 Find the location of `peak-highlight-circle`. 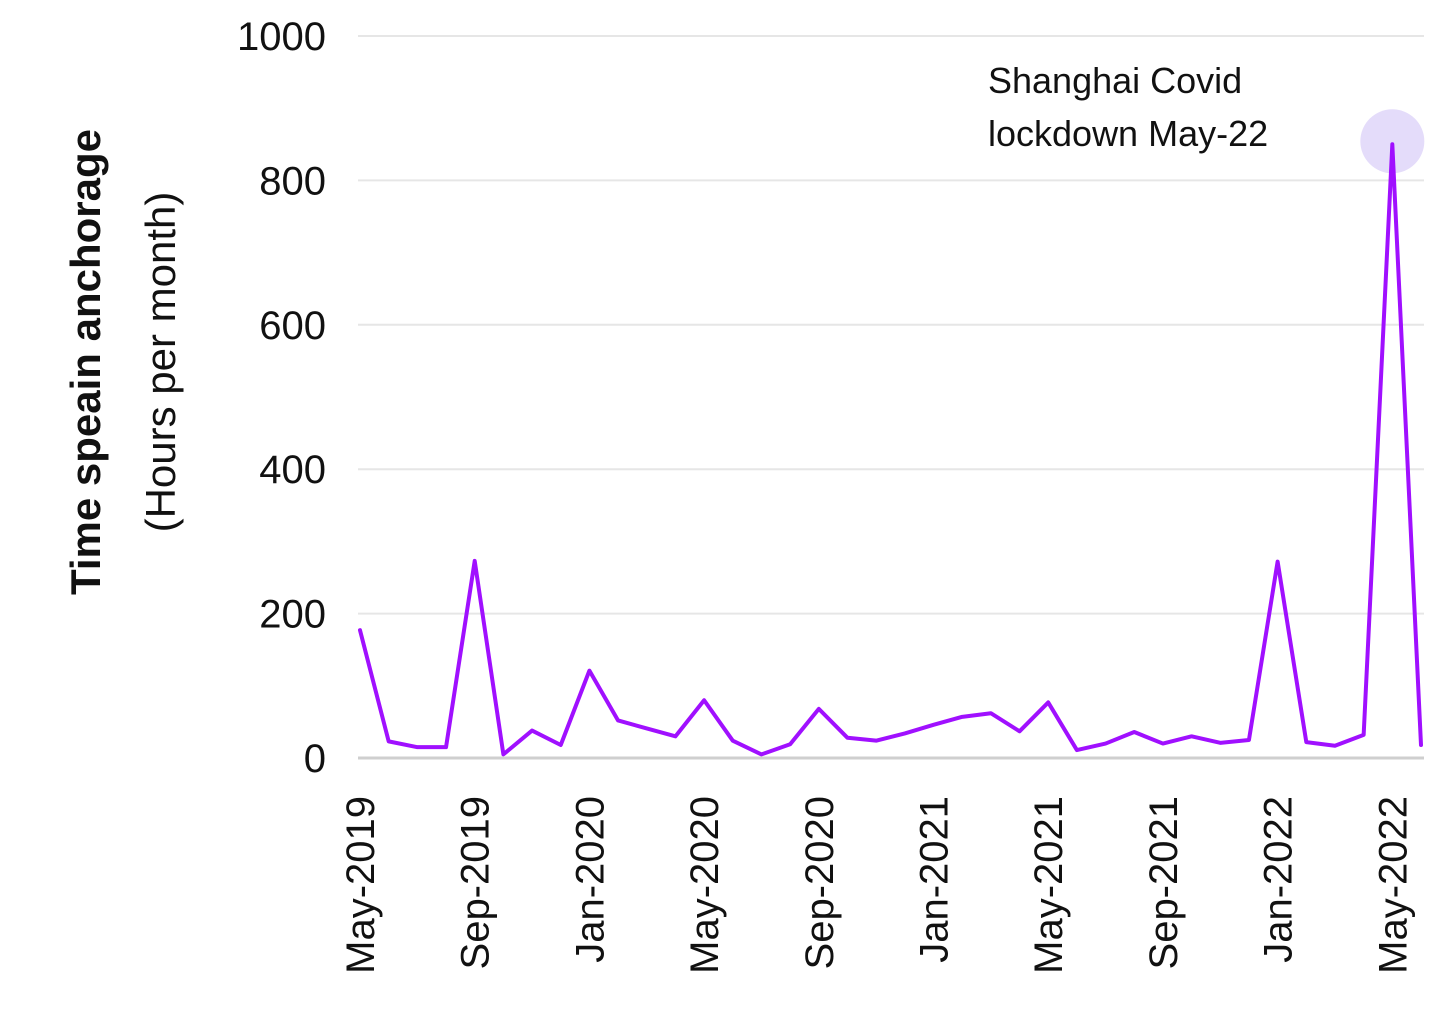

peak-highlight-circle is located at coordinates (1392, 141).